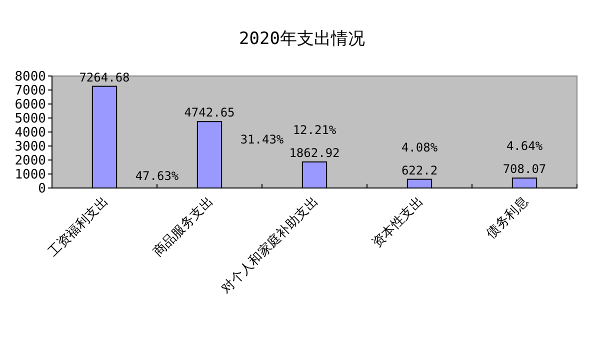 The image size is (604, 345). I want to click on x-tick-label: 工资福利支出, so click(79, 227).